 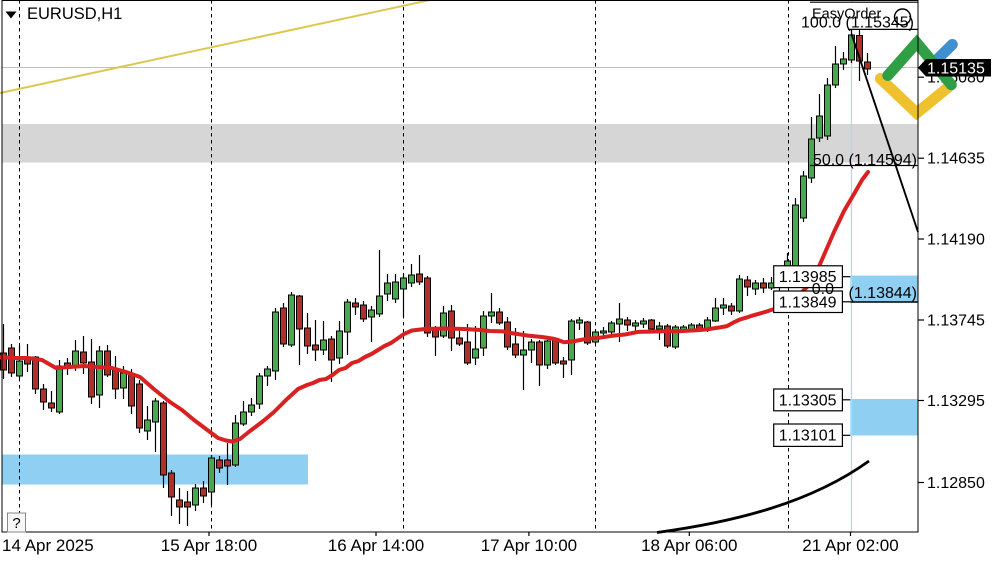 What do you see at coordinates (74, 14) in the screenshot?
I see `svg-text: EURUSD,H1` at bounding box center [74, 14].